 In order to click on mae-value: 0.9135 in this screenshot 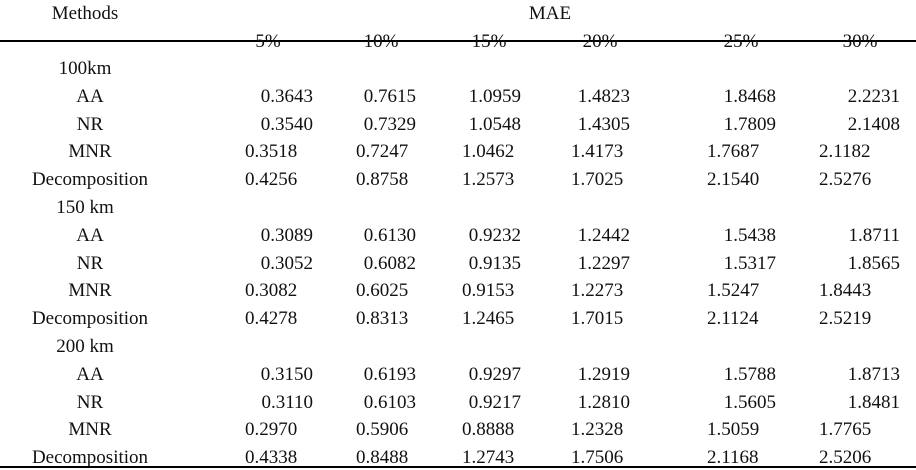, I will do `click(494, 263)`.